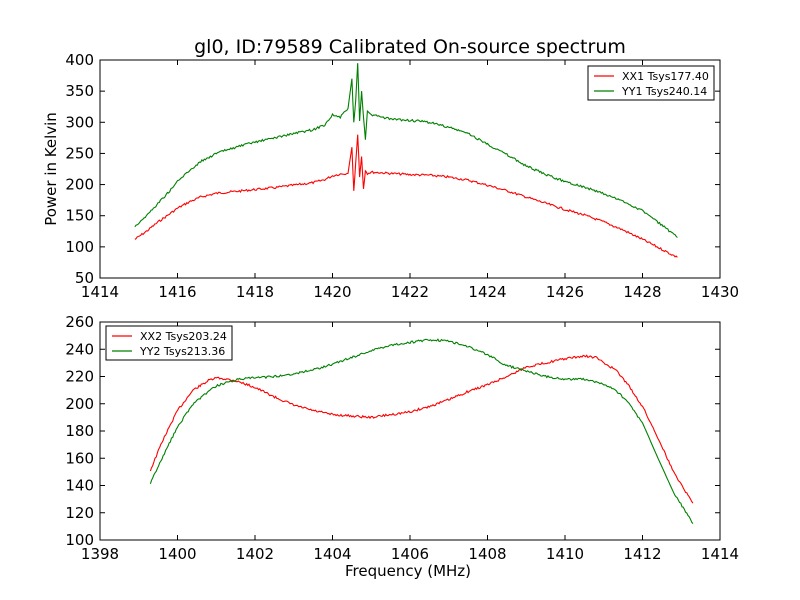 This screenshot has width=800, height=600. I want to click on x-tick-label: 1416, so click(177, 292).